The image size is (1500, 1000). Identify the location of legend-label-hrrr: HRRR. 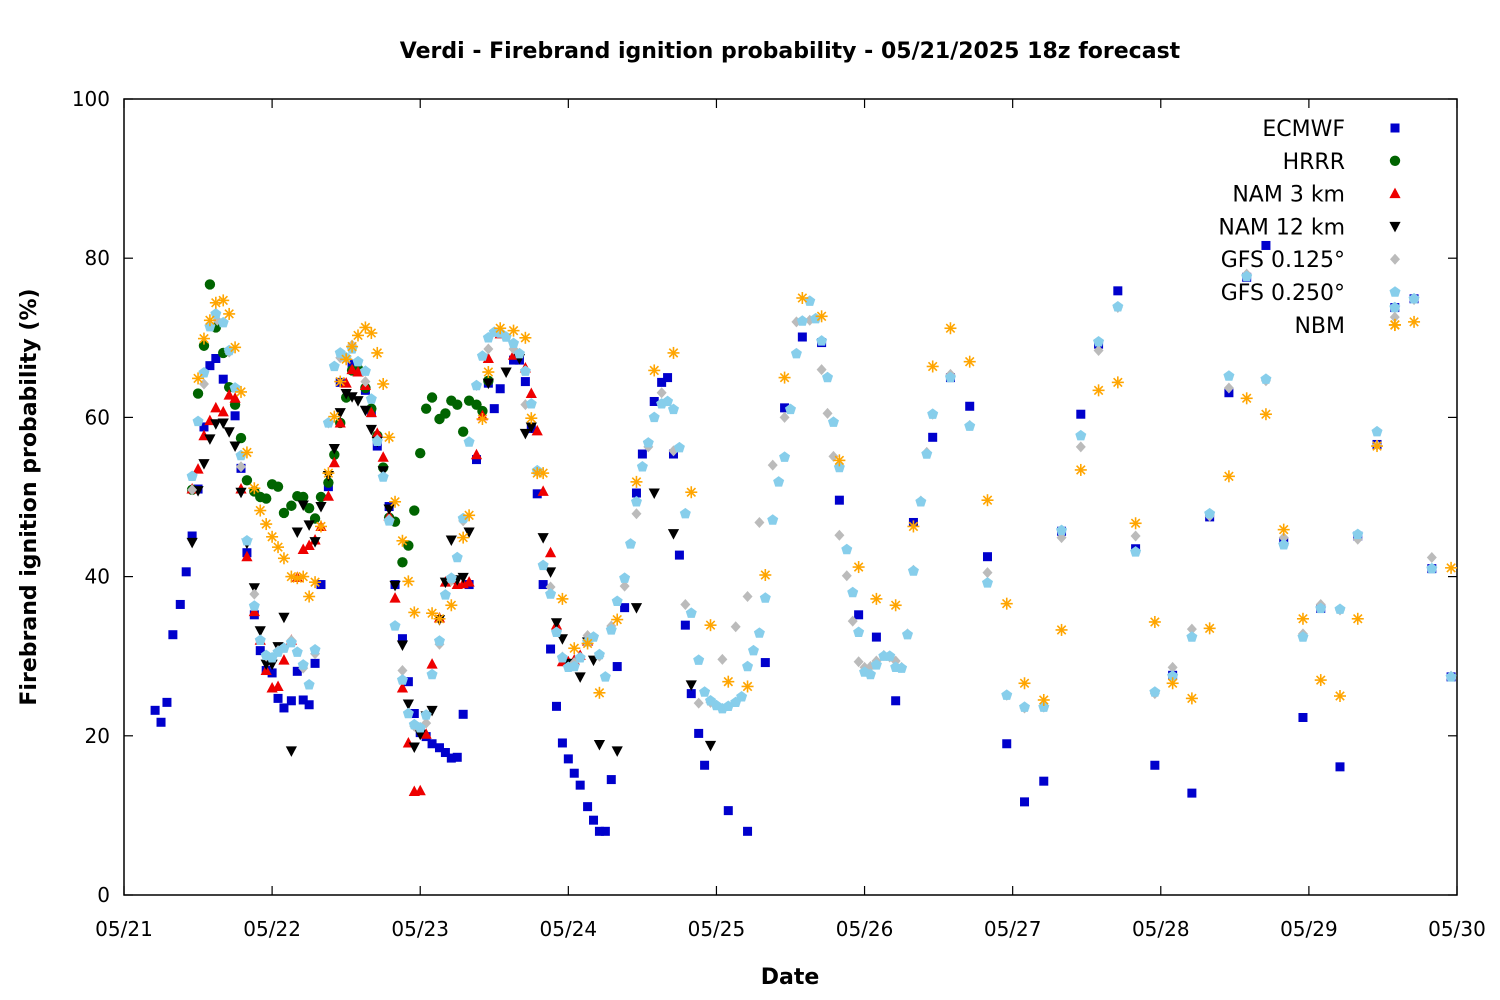
(1314, 162).